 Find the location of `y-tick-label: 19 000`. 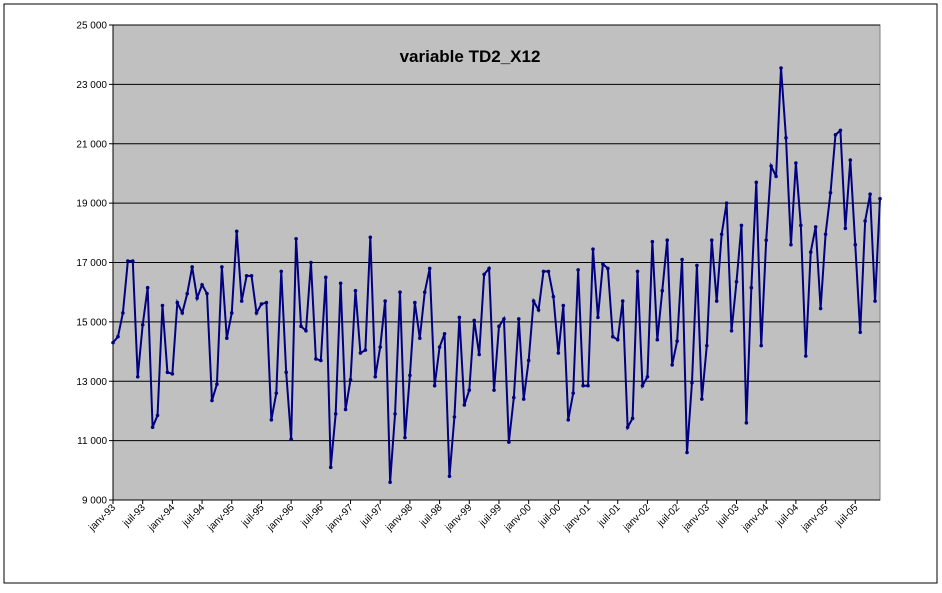

y-tick-label: 19 000 is located at coordinates (91, 204).